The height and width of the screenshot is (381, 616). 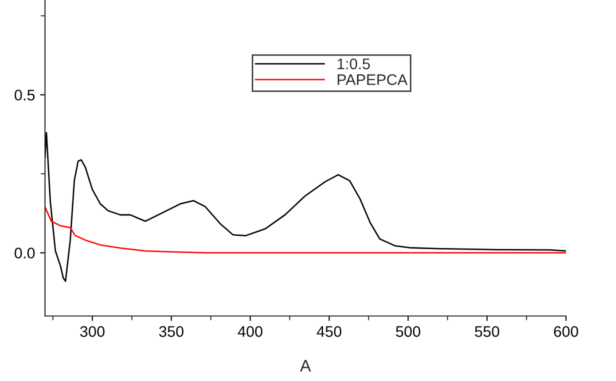 What do you see at coordinates (329, 331) in the screenshot?
I see `x-tick-label: 450` at bounding box center [329, 331].